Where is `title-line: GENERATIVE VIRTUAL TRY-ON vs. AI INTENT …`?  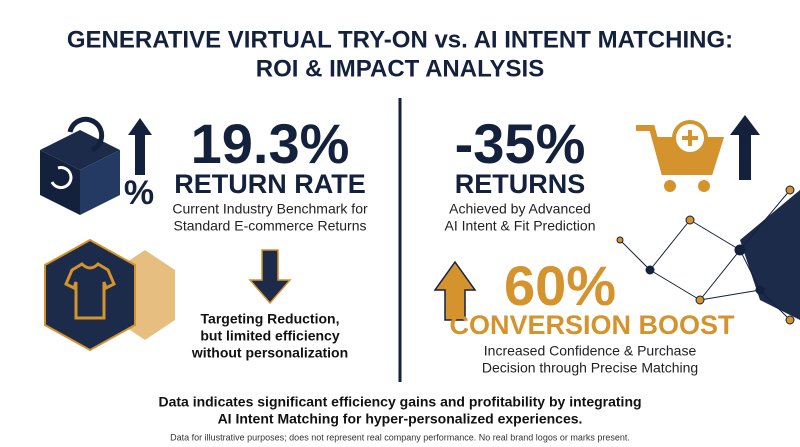
title-line: GENERATIVE VIRTUAL TRY-ON vs. AI INTENT … is located at coordinates (400, 39).